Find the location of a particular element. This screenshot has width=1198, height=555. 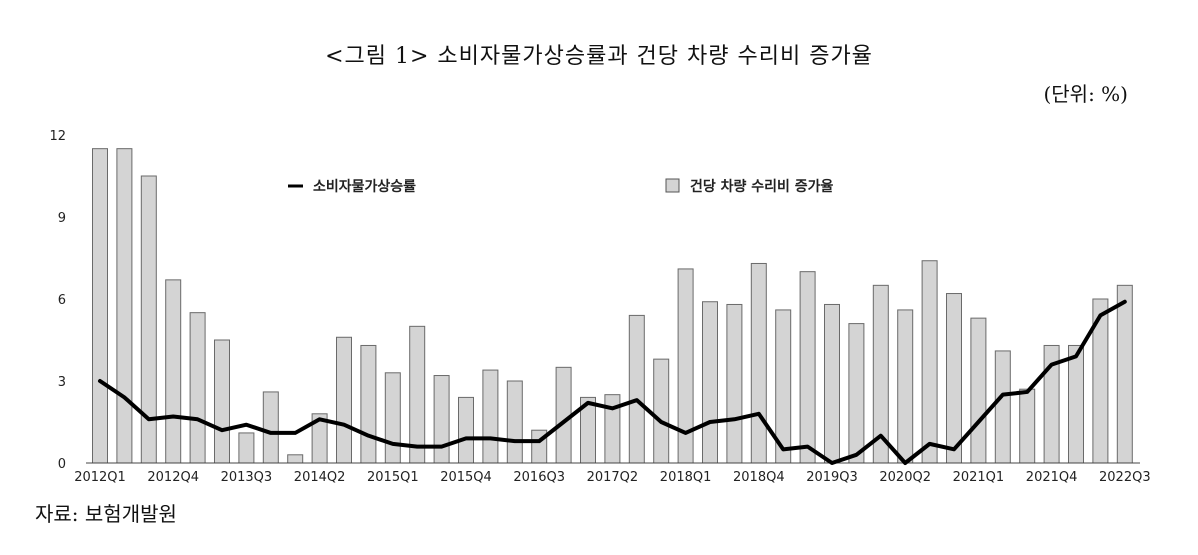

bar-repair-2019Q4 is located at coordinates (856, 393).